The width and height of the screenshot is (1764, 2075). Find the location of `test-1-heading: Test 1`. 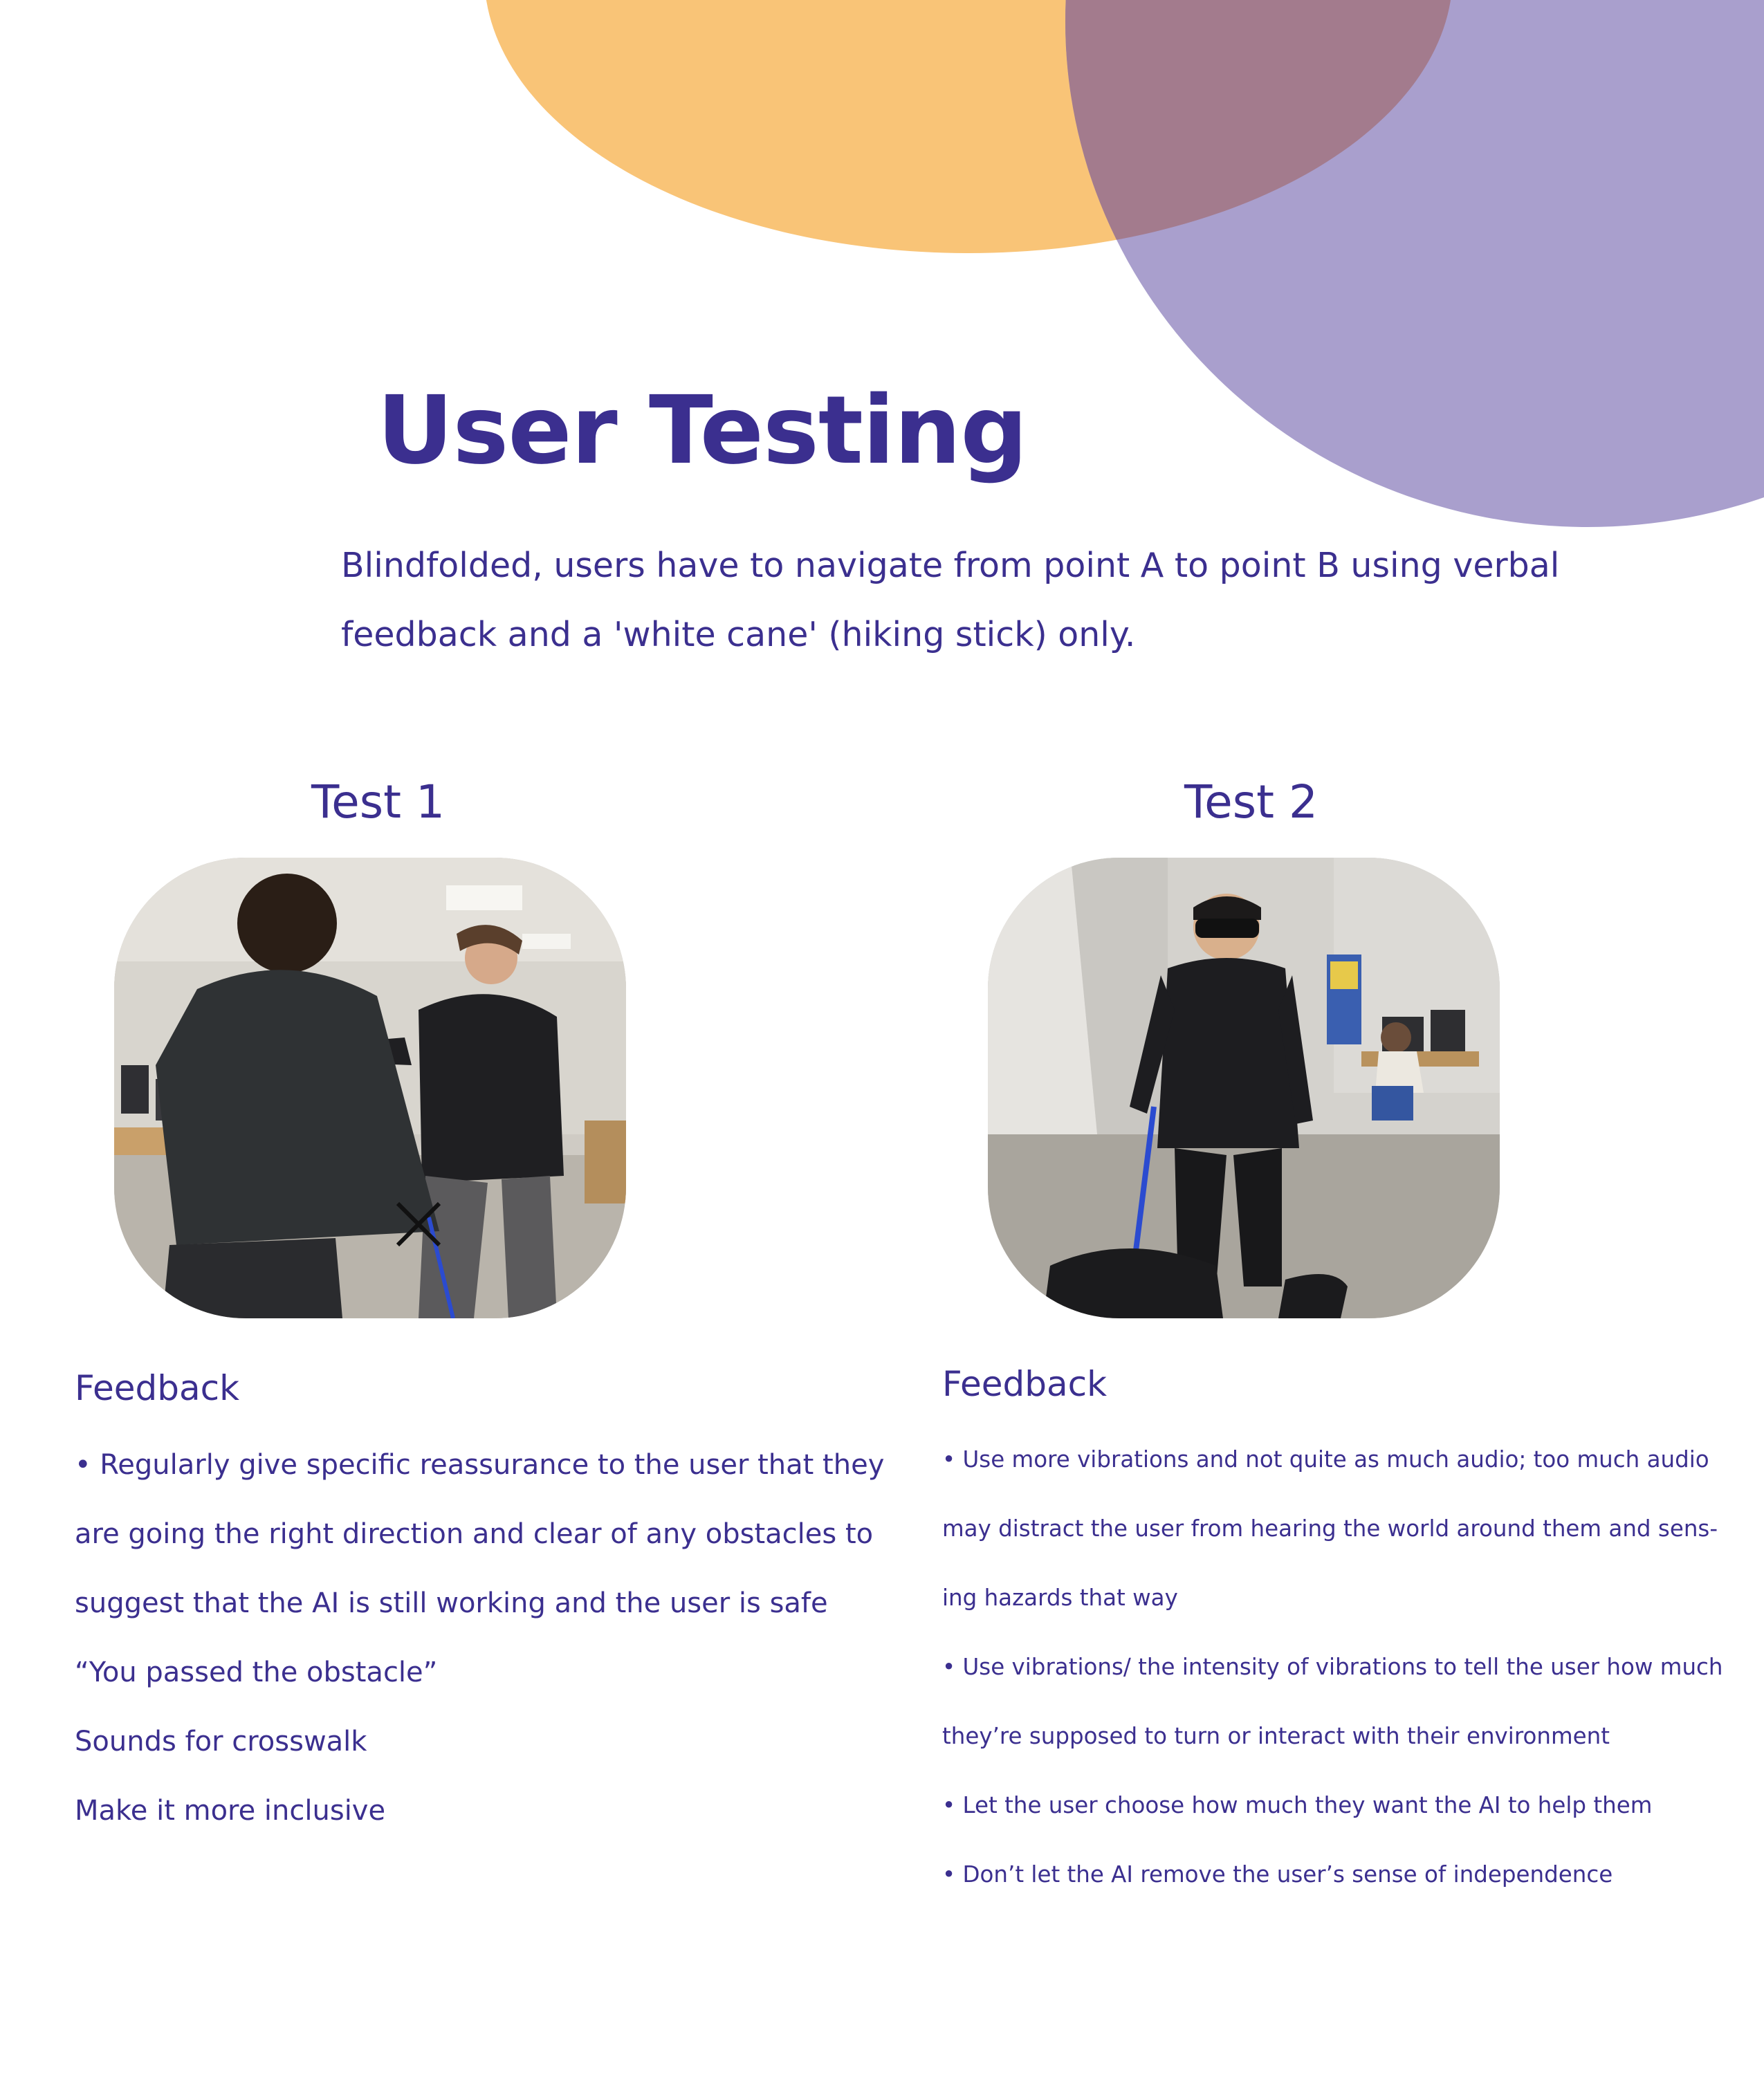

test-1-heading: Test 1 is located at coordinates (378, 802).